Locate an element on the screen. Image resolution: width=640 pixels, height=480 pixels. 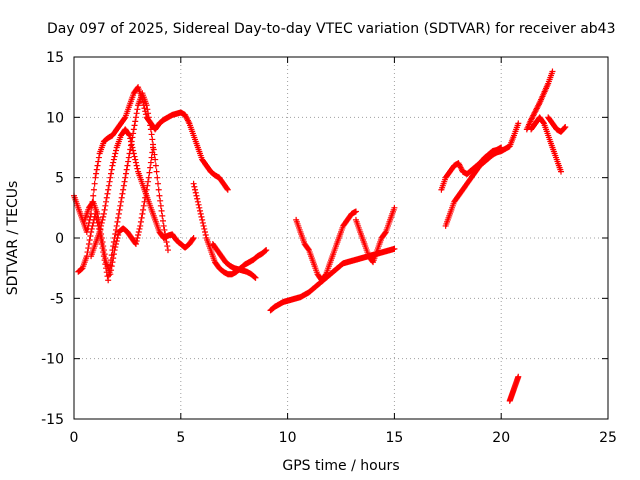
x-tick-label: 10 is located at coordinates (288, 438).